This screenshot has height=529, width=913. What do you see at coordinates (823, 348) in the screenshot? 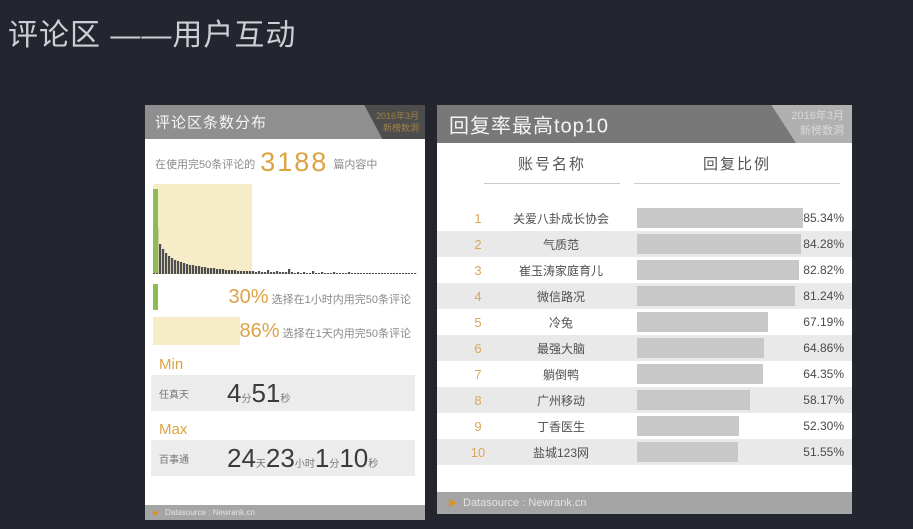
I see `ratio-percent: 64.86%` at bounding box center [823, 348].